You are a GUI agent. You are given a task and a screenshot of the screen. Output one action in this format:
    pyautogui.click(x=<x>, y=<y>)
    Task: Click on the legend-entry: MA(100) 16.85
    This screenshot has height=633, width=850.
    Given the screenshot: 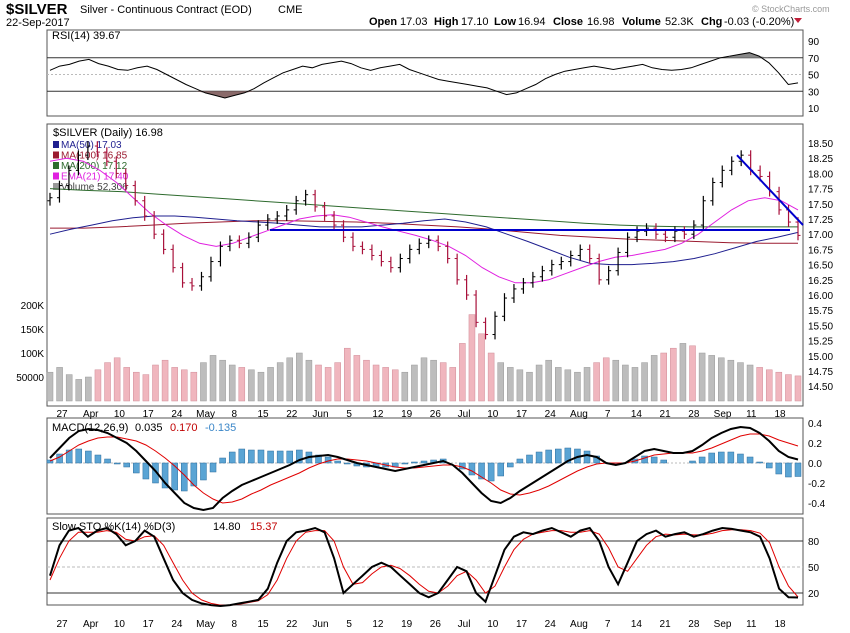 What is the action you would take?
    pyautogui.click(x=94, y=156)
    